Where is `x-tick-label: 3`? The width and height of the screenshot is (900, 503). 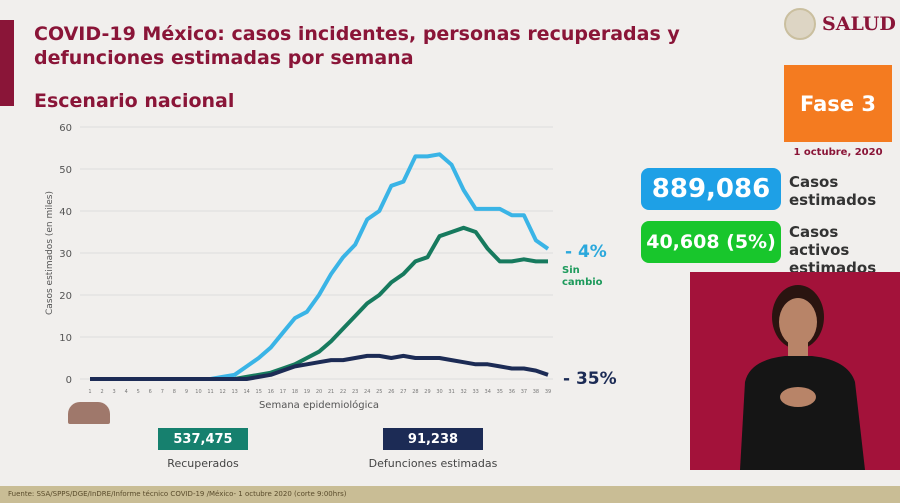 x-tick-label: 3 is located at coordinates (114, 392).